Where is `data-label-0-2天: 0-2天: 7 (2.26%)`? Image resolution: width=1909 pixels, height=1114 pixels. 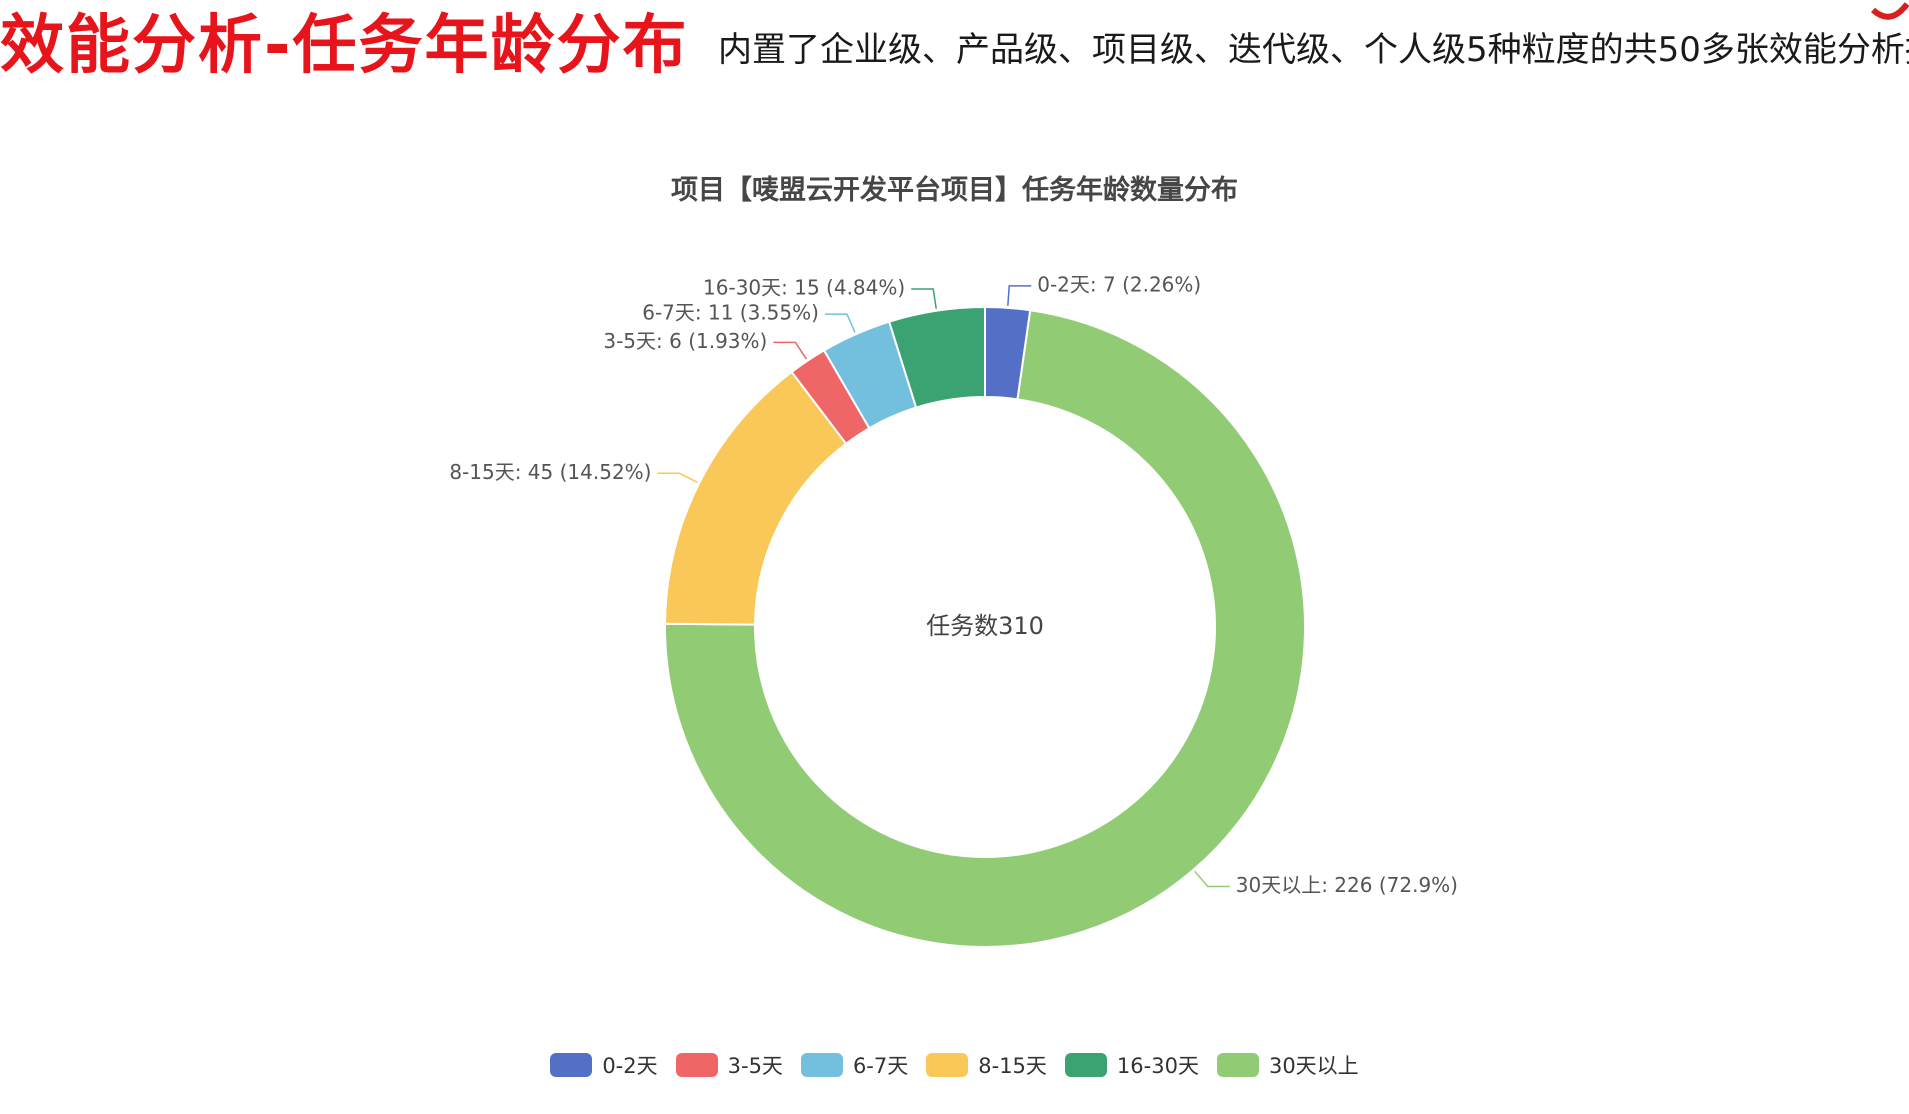
data-label-0-2天: 0-2天: 7 (2.26%) is located at coordinates (1119, 284).